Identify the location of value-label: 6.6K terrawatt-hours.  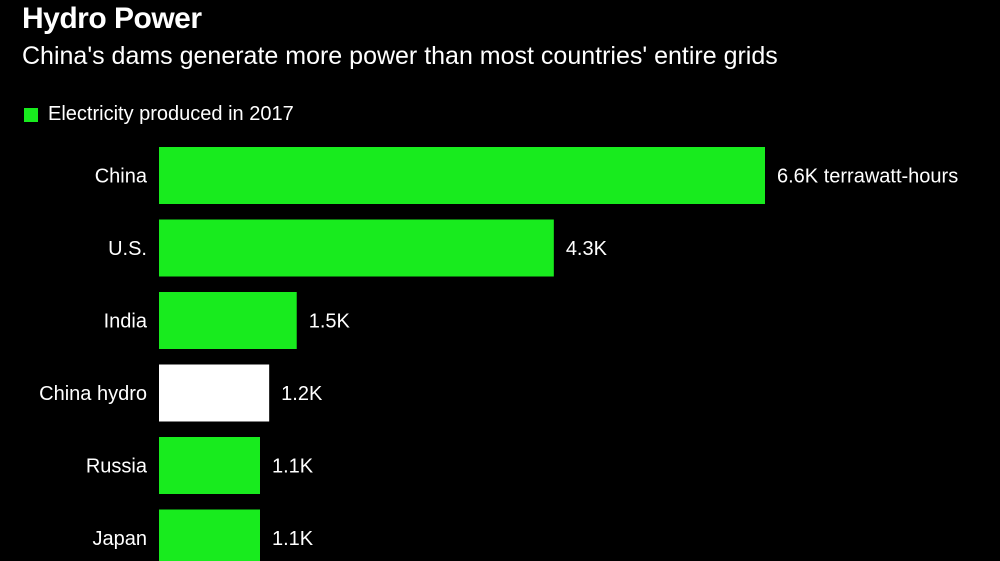
(867, 177).